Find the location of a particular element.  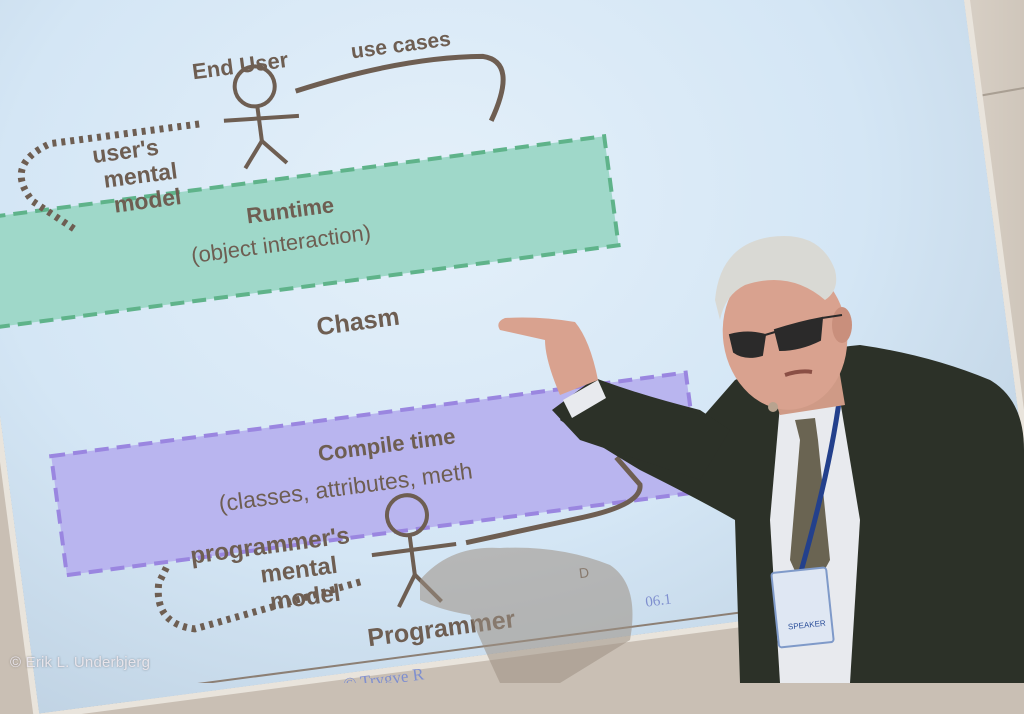

shirt-cuff is located at coordinates (584, 399).